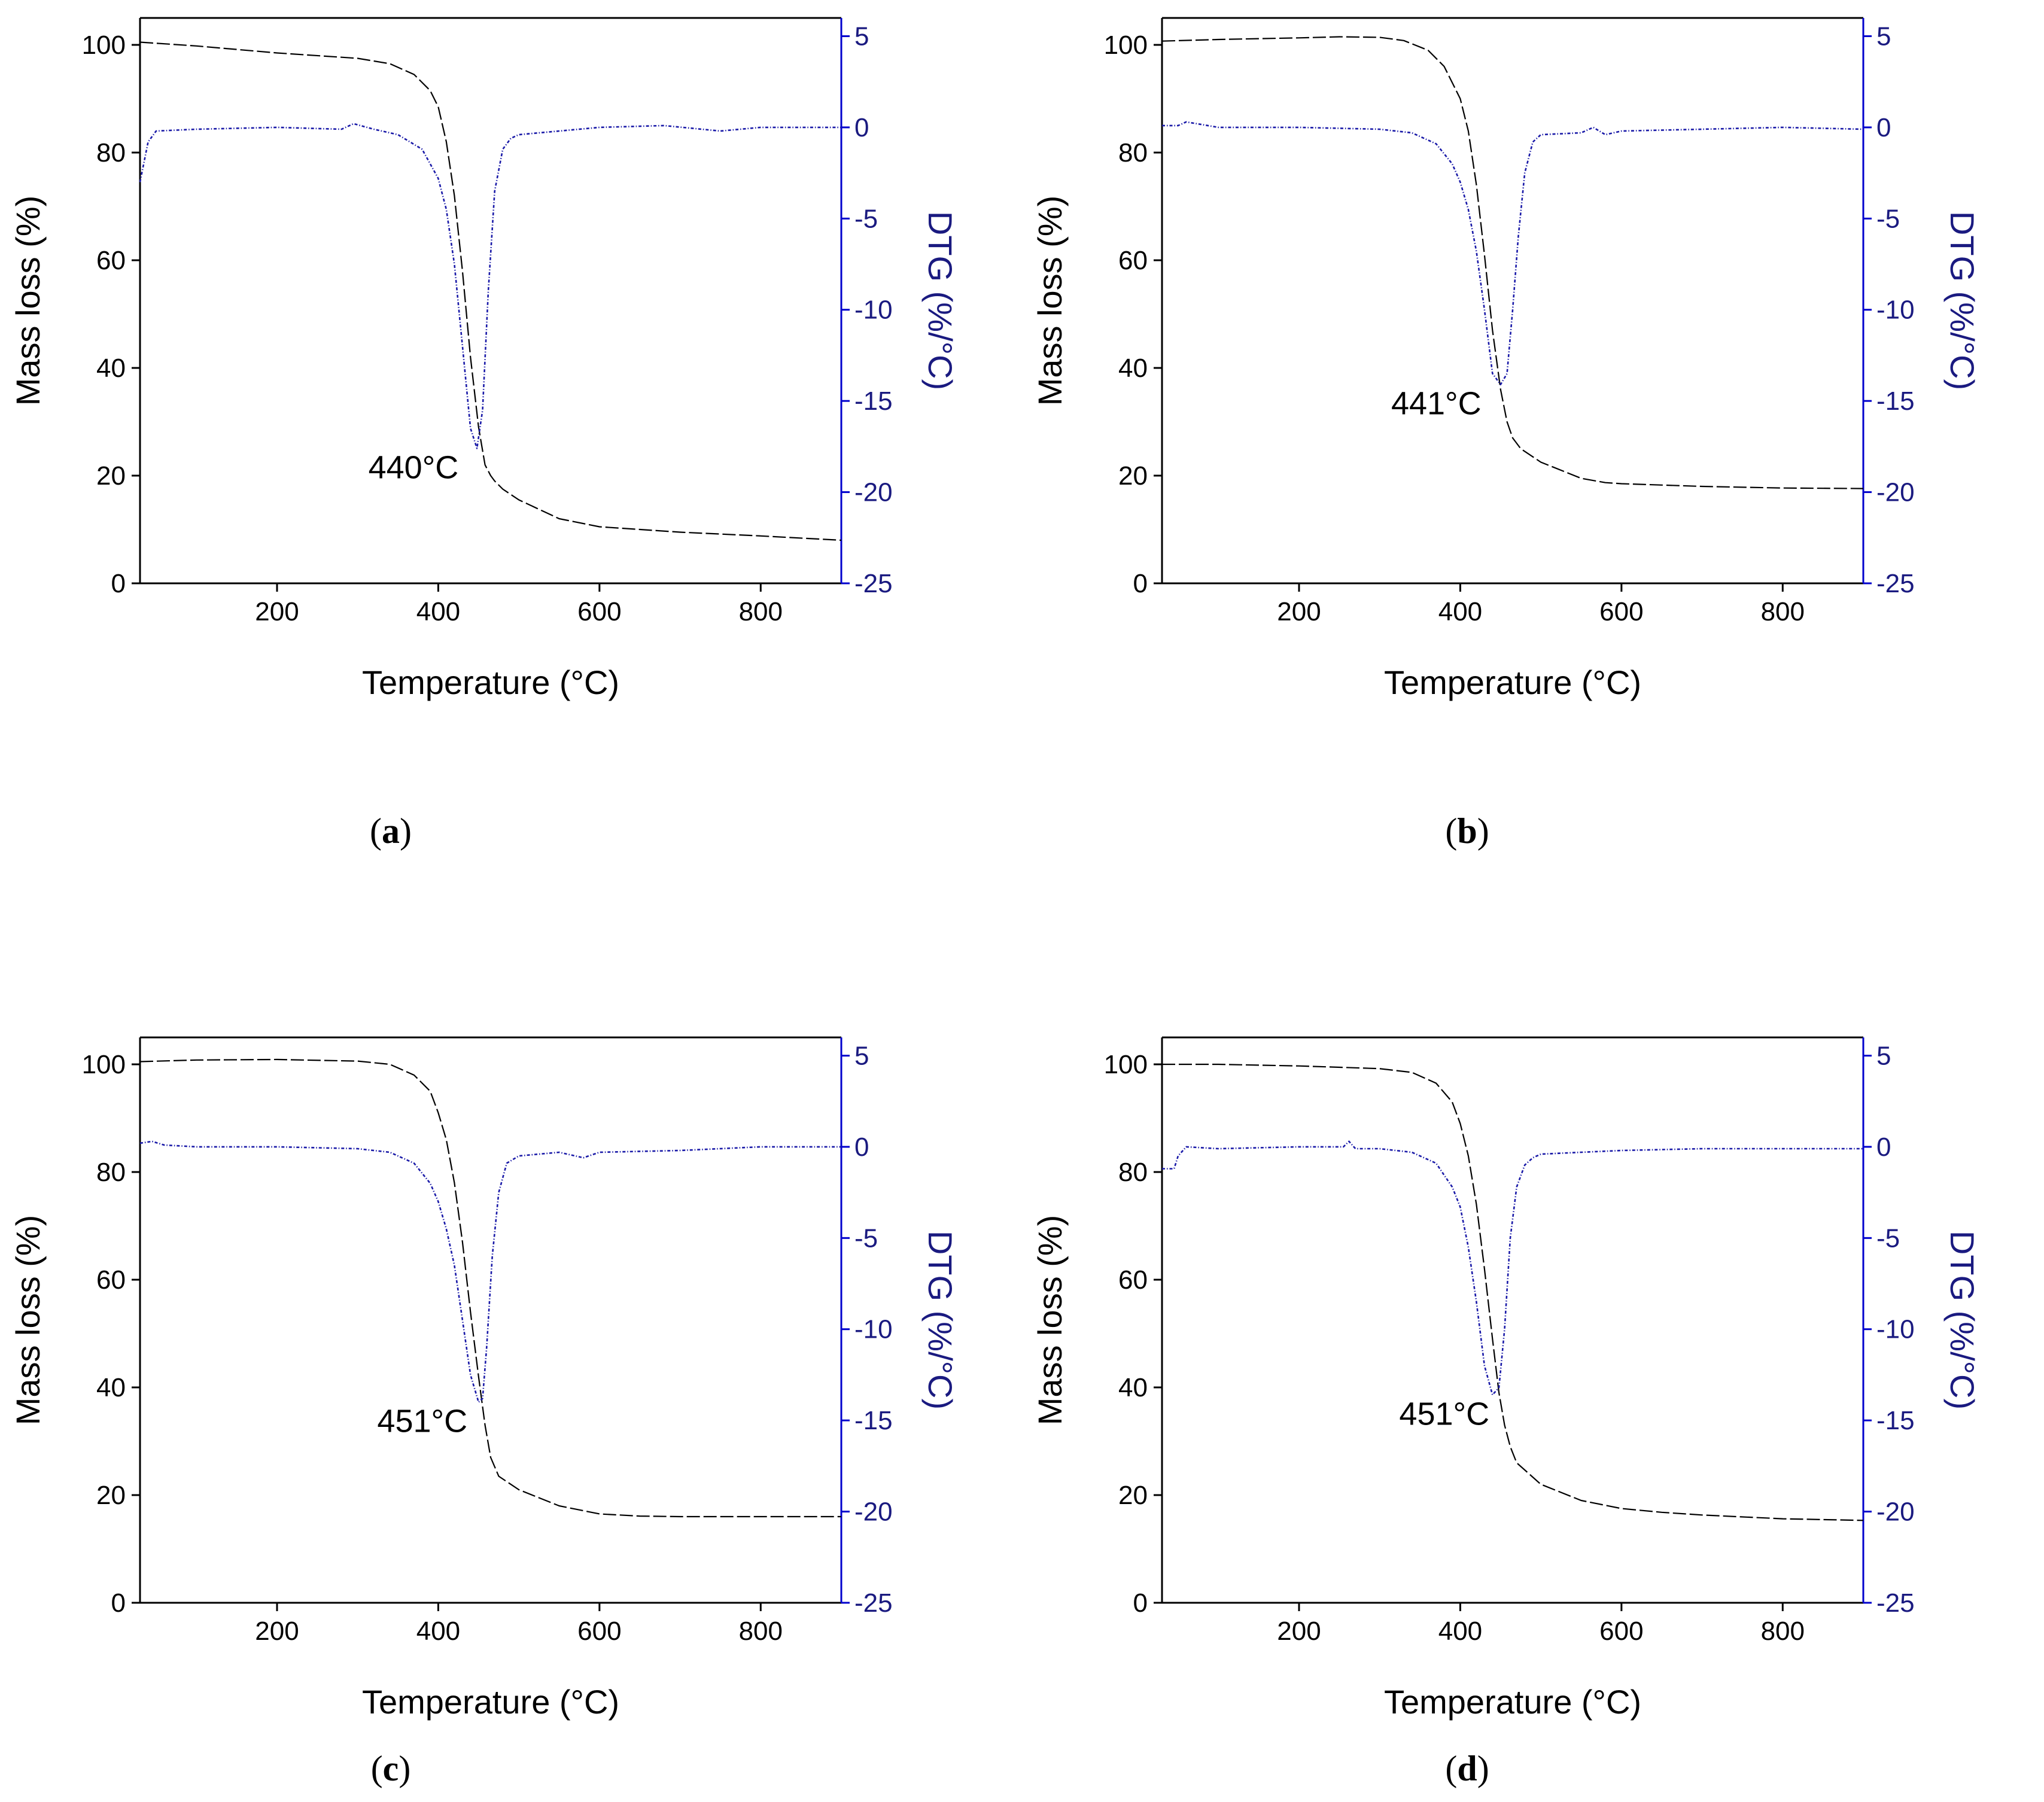  What do you see at coordinates (414, 467) in the screenshot?
I see `peak-temperature-label: 440°C` at bounding box center [414, 467].